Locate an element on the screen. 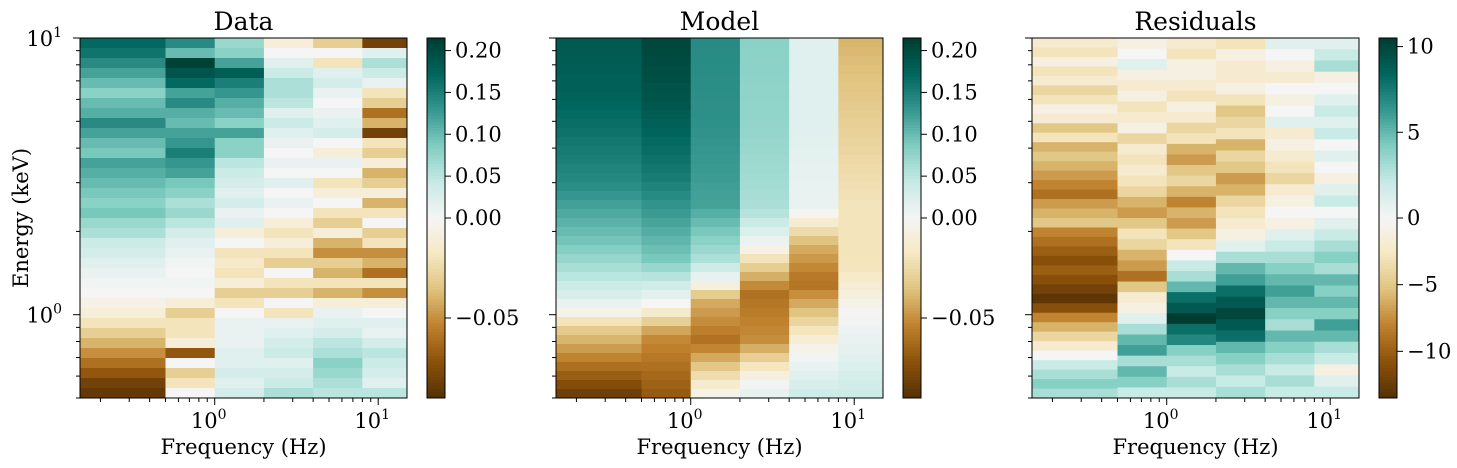 The image size is (1457, 468). y-tick-label: 100 is located at coordinates (44, 315).